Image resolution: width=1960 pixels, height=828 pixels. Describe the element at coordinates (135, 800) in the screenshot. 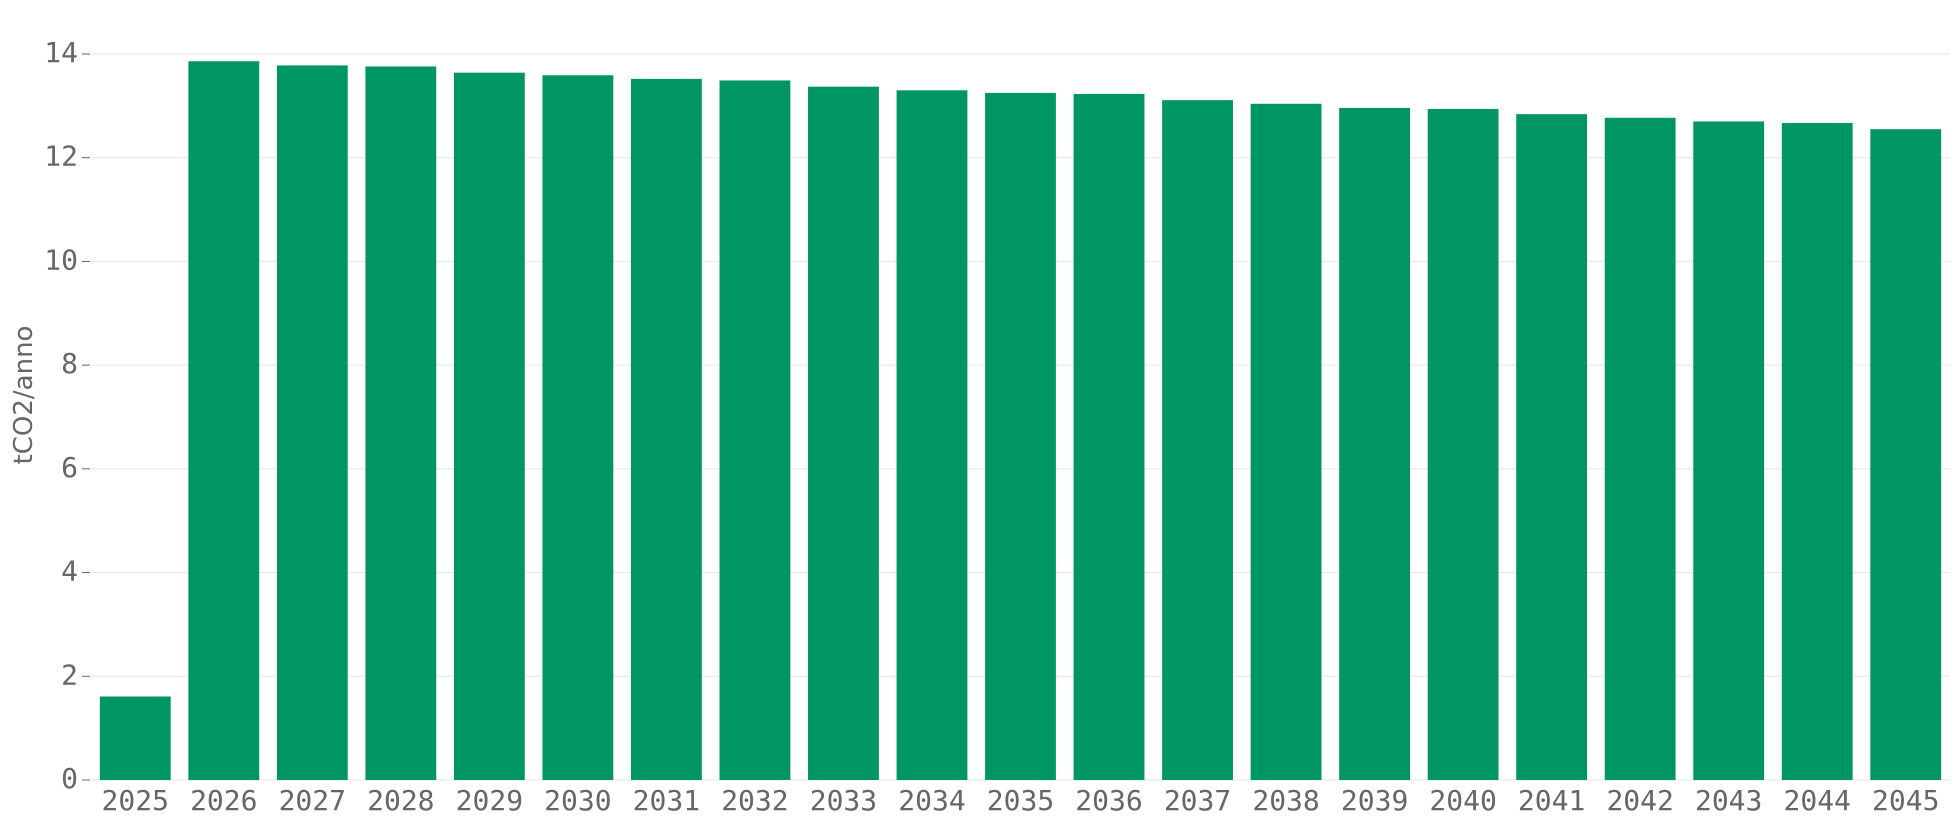

I see `x-tick-label: 2025` at that location.